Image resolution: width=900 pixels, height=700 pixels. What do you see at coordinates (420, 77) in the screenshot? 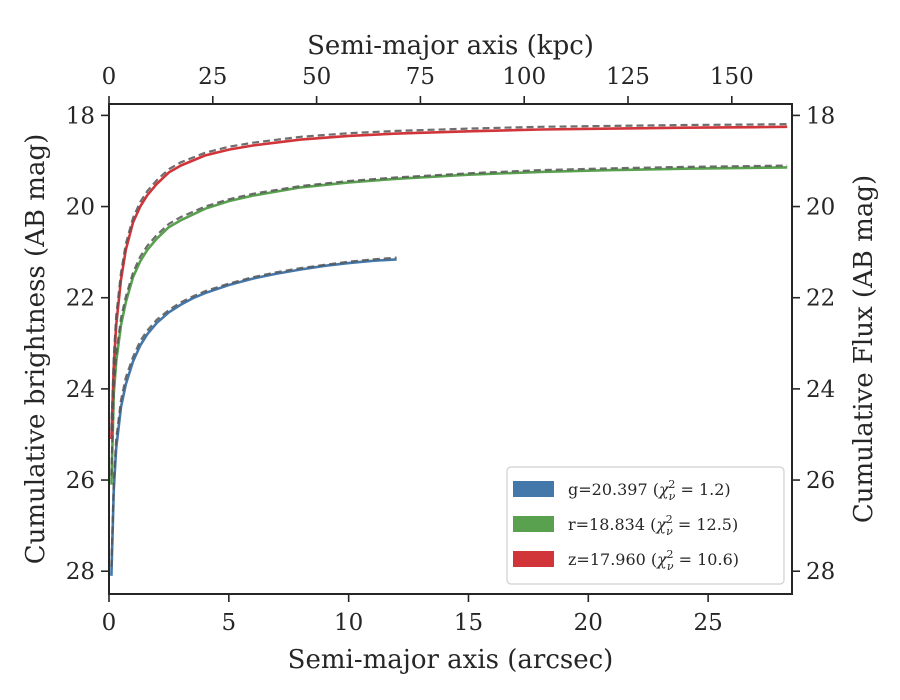
I see `x-top-tick-label: 75` at bounding box center [420, 77].